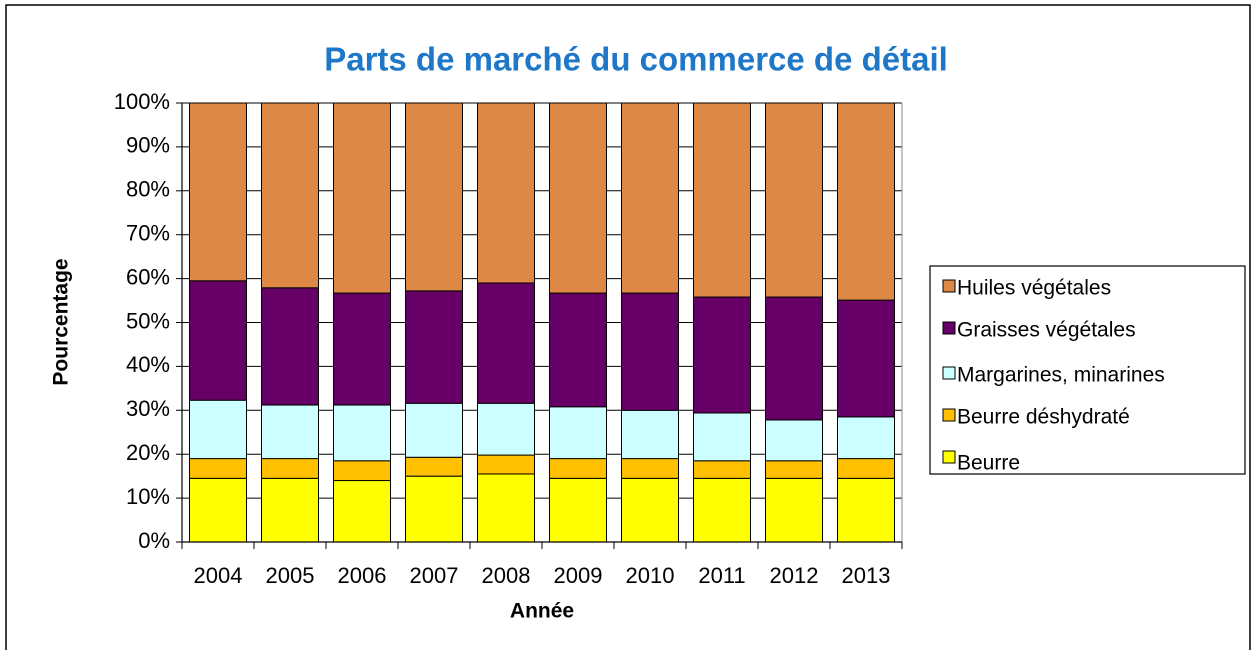  I want to click on y-tick-label: 10%, so click(148, 496).